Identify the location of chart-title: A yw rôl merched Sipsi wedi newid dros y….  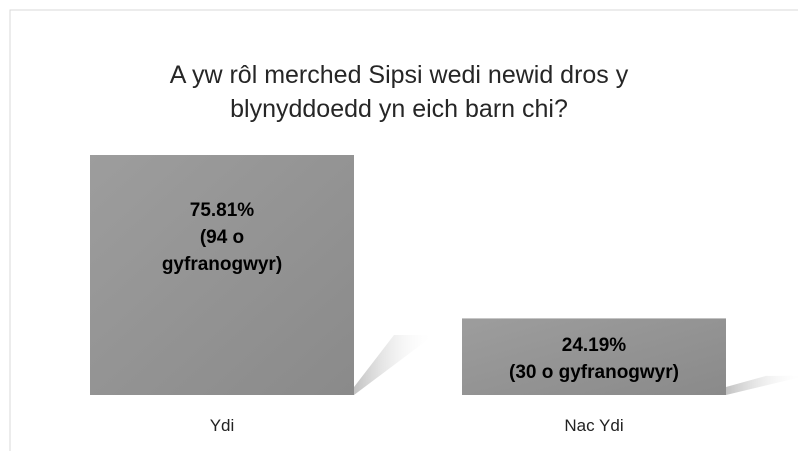
(399, 92).